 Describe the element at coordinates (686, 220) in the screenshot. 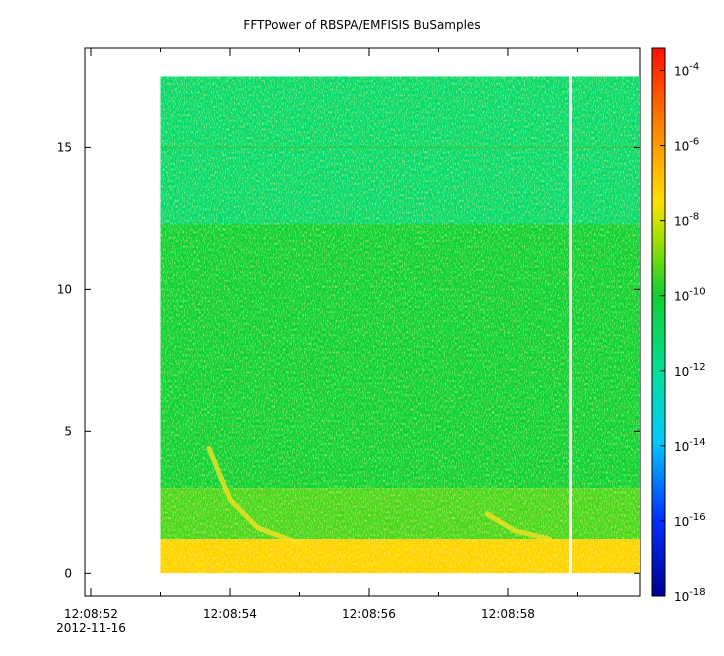

I see `colorbar-tick-label: 10⁻⁸` at that location.